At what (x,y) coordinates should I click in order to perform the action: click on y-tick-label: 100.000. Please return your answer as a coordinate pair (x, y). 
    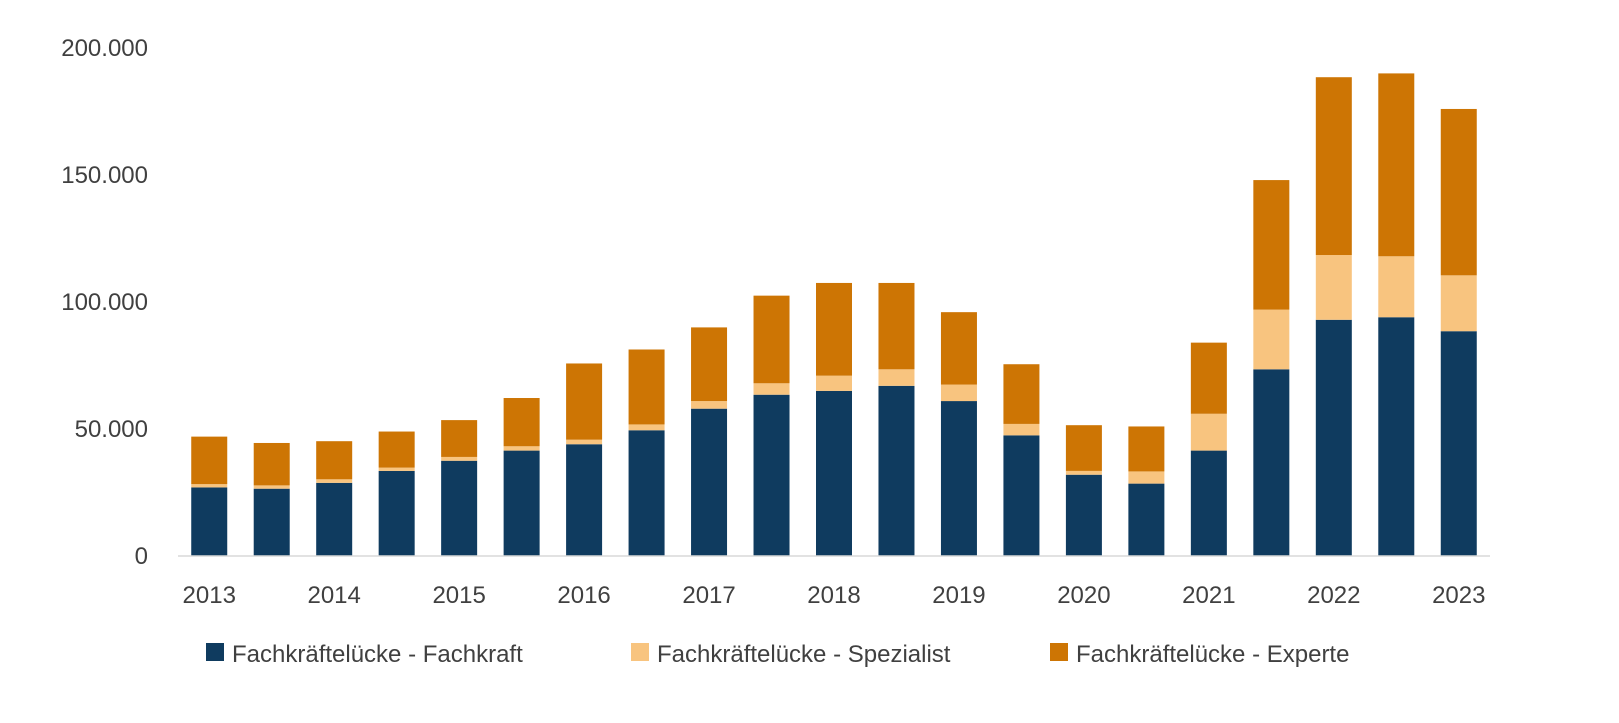
    Looking at the image, I should click on (104, 302).